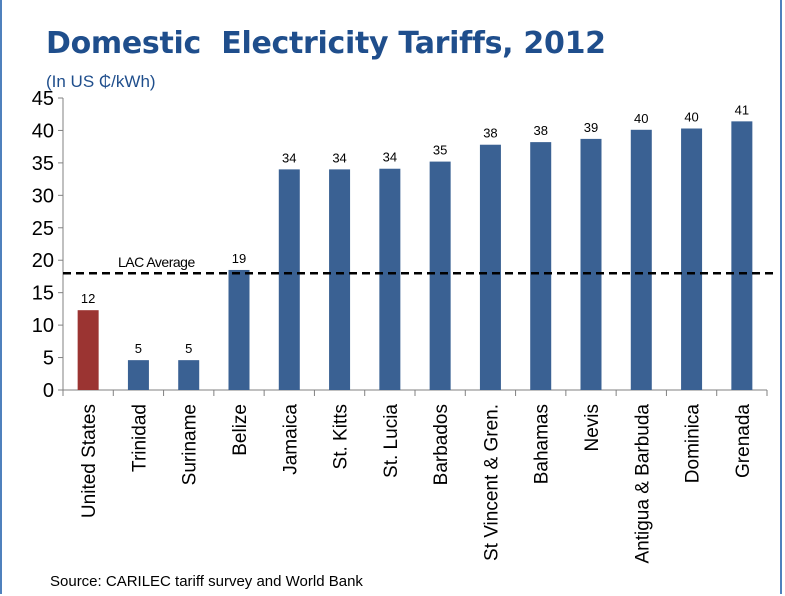 The height and width of the screenshot is (596, 785). What do you see at coordinates (43, 326) in the screenshot?
I see `y-tick-label: 10` at bounding box center [43, 326].